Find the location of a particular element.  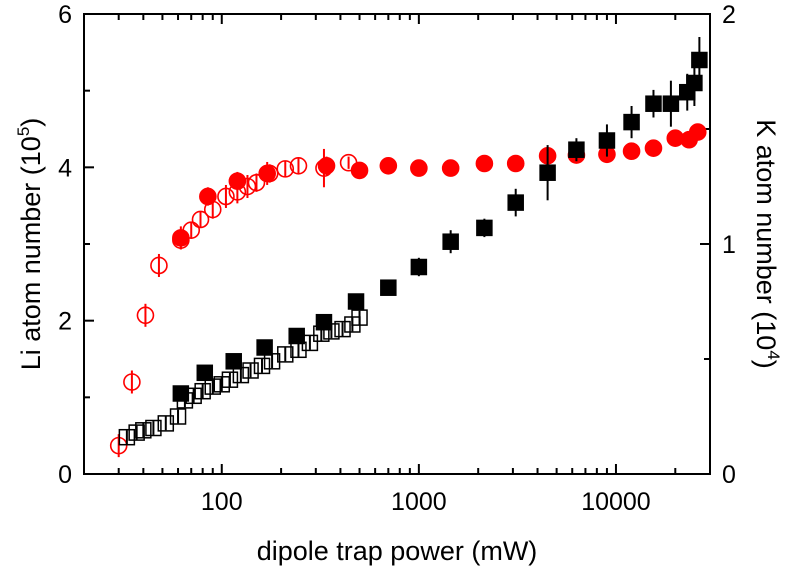

x-tick-label: 10000 is located at coordinates (616, 502).